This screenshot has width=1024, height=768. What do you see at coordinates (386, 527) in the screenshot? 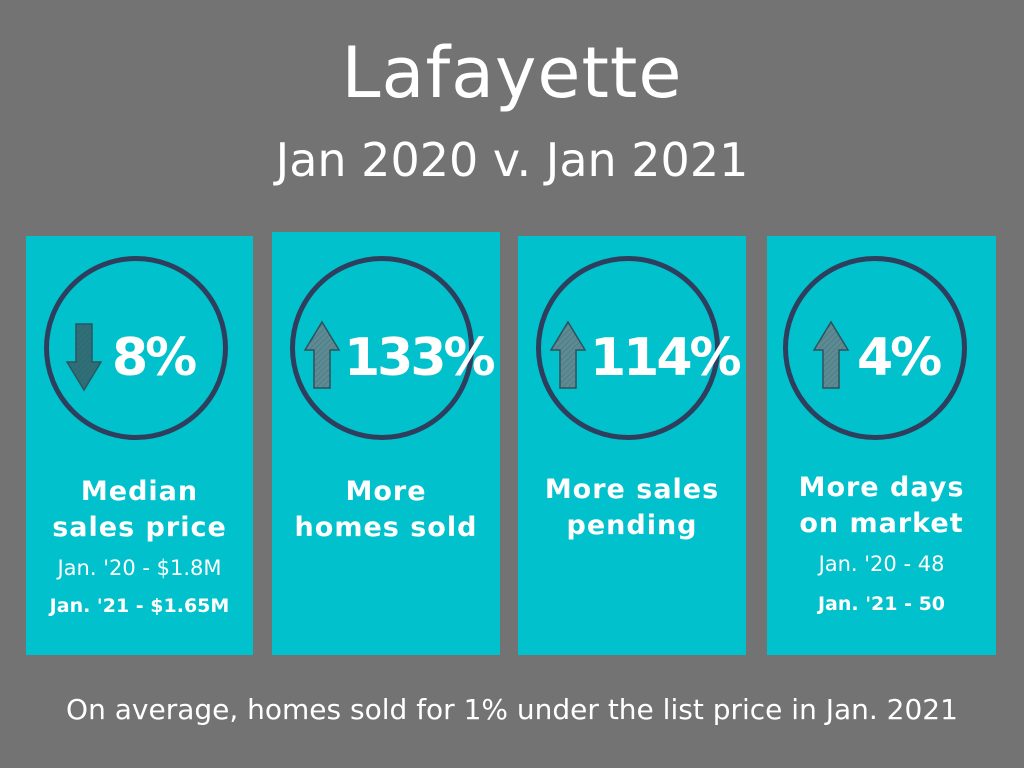
I see `stat-label: homes sold` at bounding box center [386, 527].